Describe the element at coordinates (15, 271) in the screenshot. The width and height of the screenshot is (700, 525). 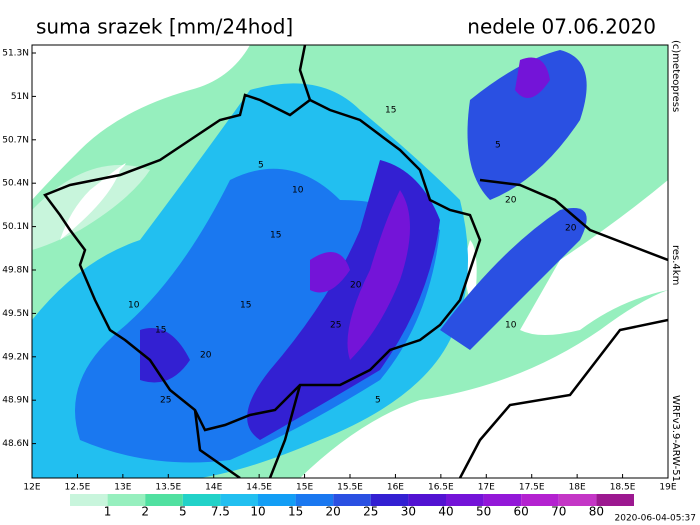
I see `latitude-label: 49.8N` at that location.